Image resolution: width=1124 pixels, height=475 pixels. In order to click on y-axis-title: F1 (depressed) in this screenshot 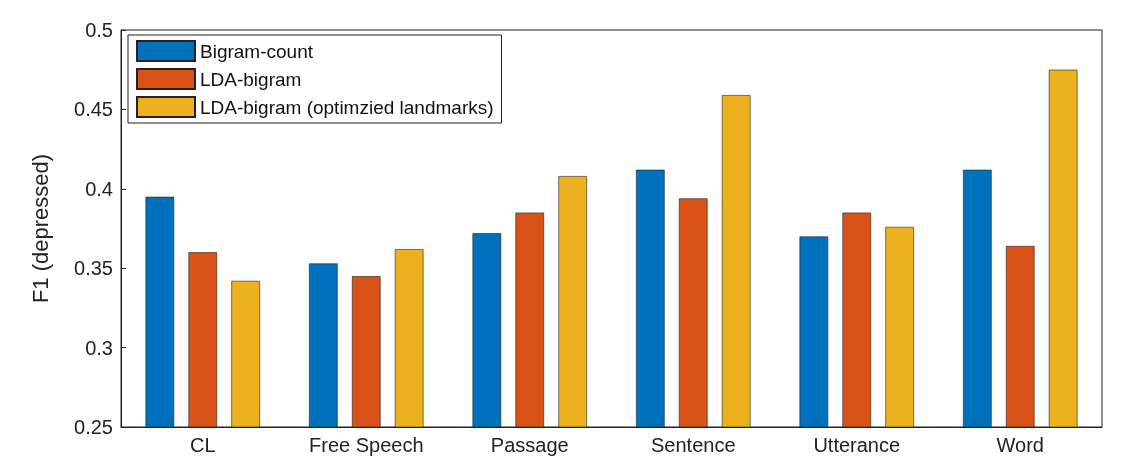, I will do `click(40, 228)`.